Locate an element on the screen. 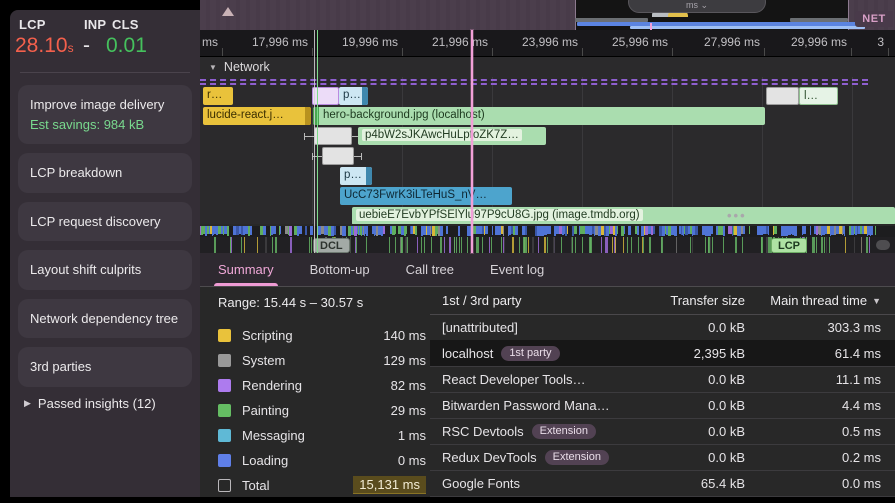  tab-event-log: Event log is located at coordinates (517, 269).